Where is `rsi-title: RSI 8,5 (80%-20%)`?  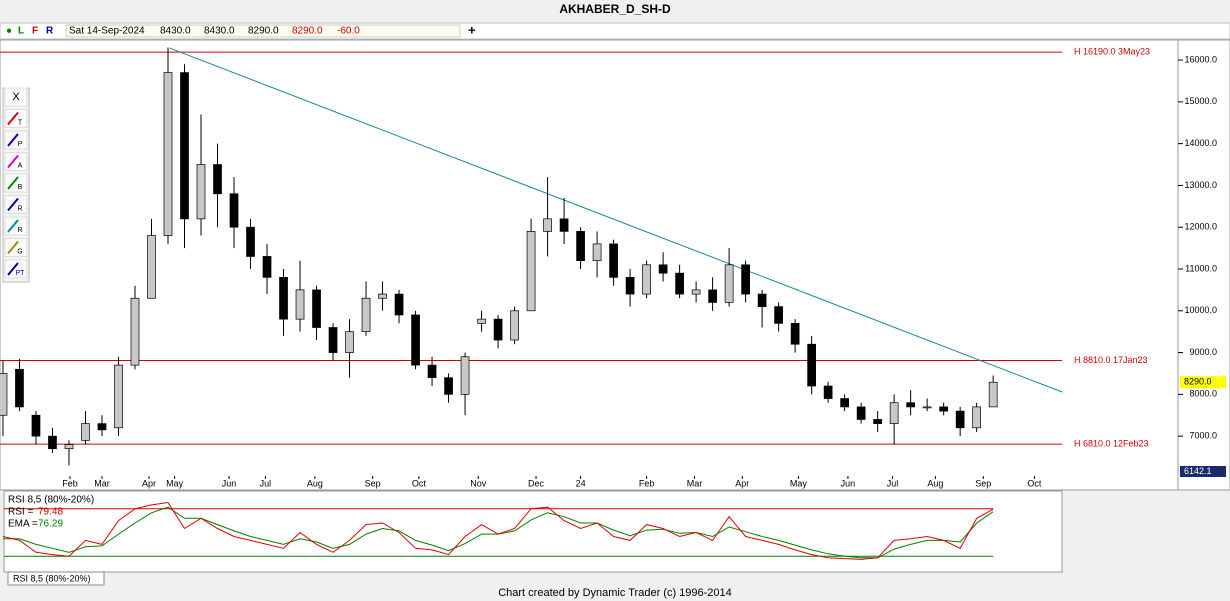
rsi-title: RSI 8,5 (80%-20%) is located at coordinates (51, 500).